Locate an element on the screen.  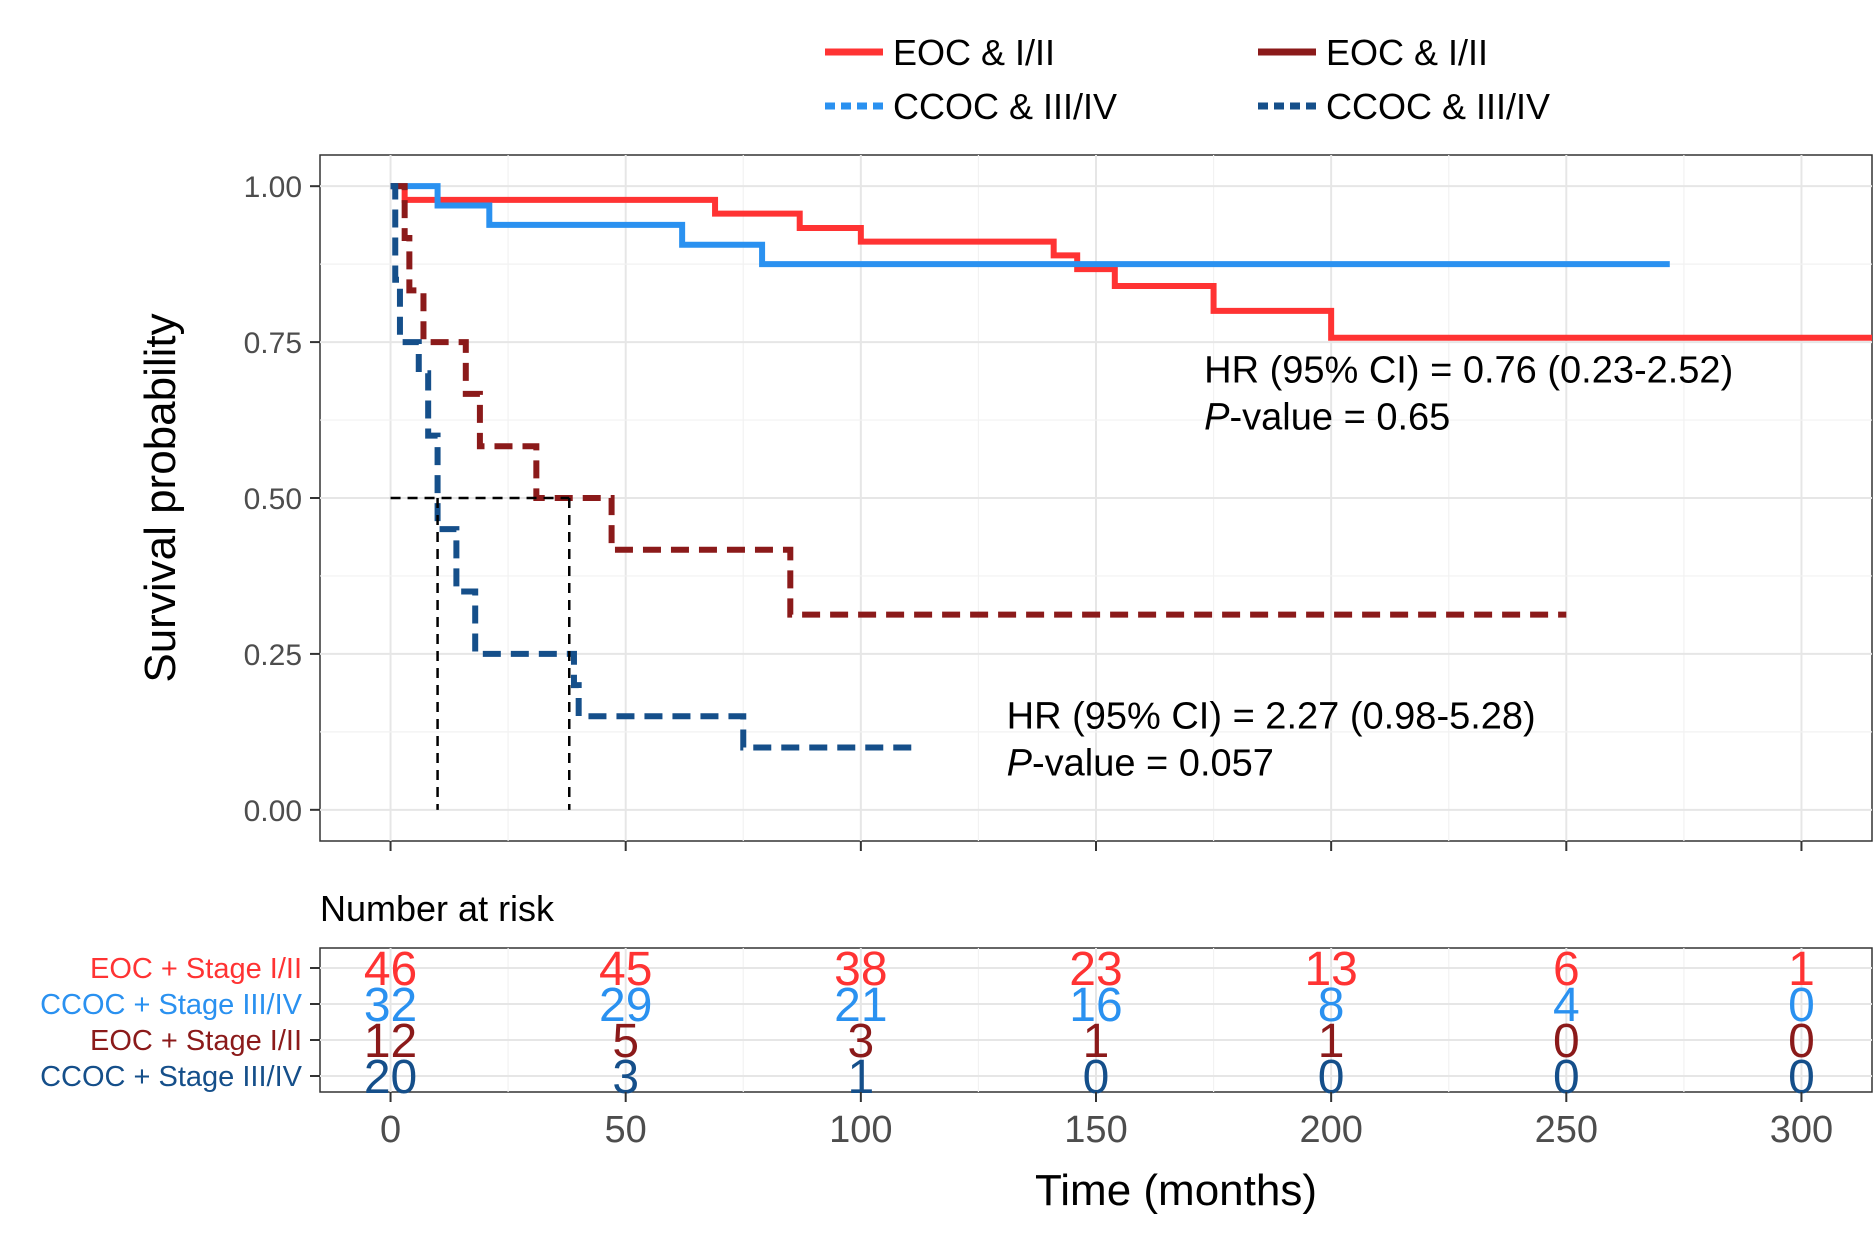
median-lines is located at coordinates (480, 653).